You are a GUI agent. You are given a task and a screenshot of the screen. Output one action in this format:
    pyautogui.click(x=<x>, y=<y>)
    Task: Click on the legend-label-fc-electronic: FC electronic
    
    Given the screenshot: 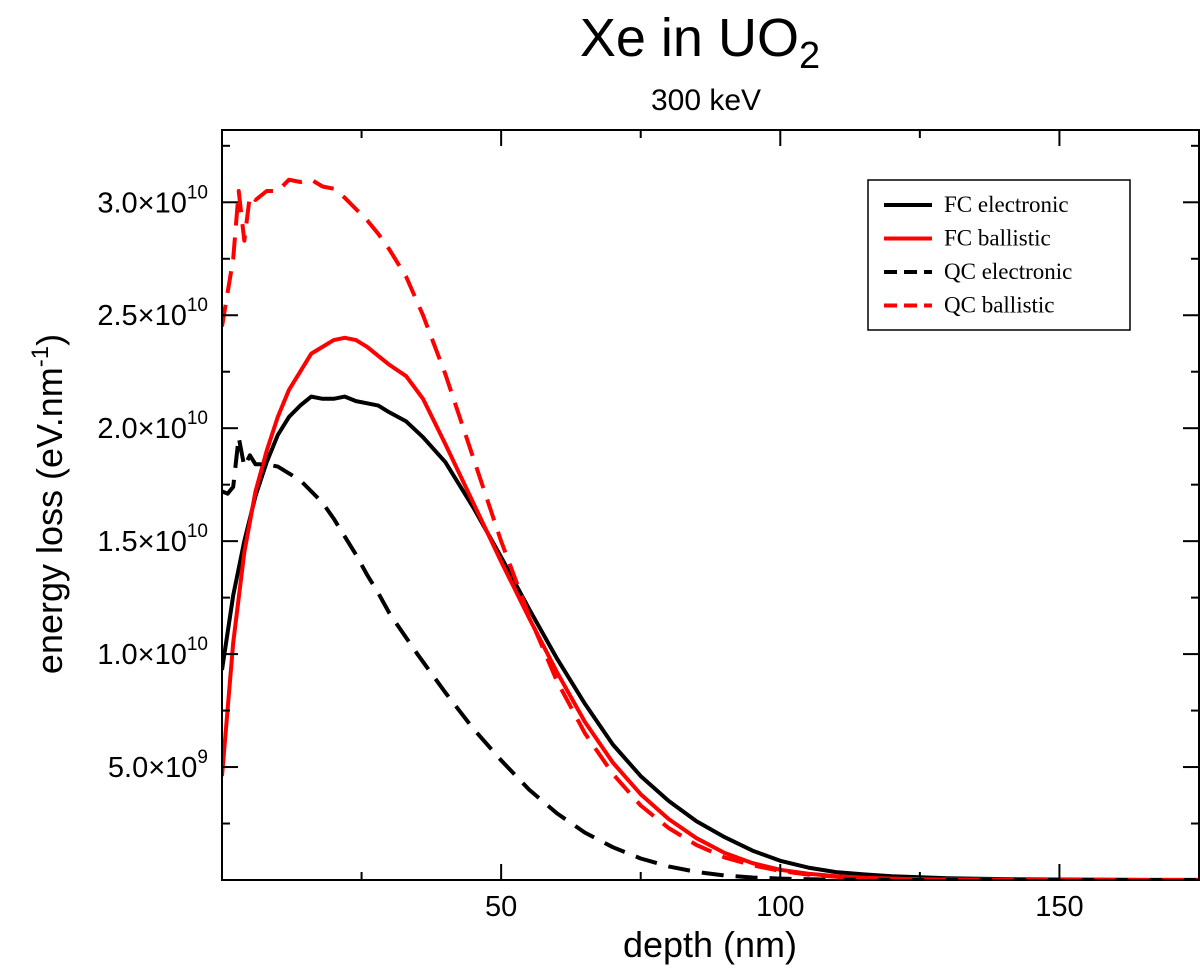 What is the action you would take?
    pyautogui.click(x=1006, y=204)
    